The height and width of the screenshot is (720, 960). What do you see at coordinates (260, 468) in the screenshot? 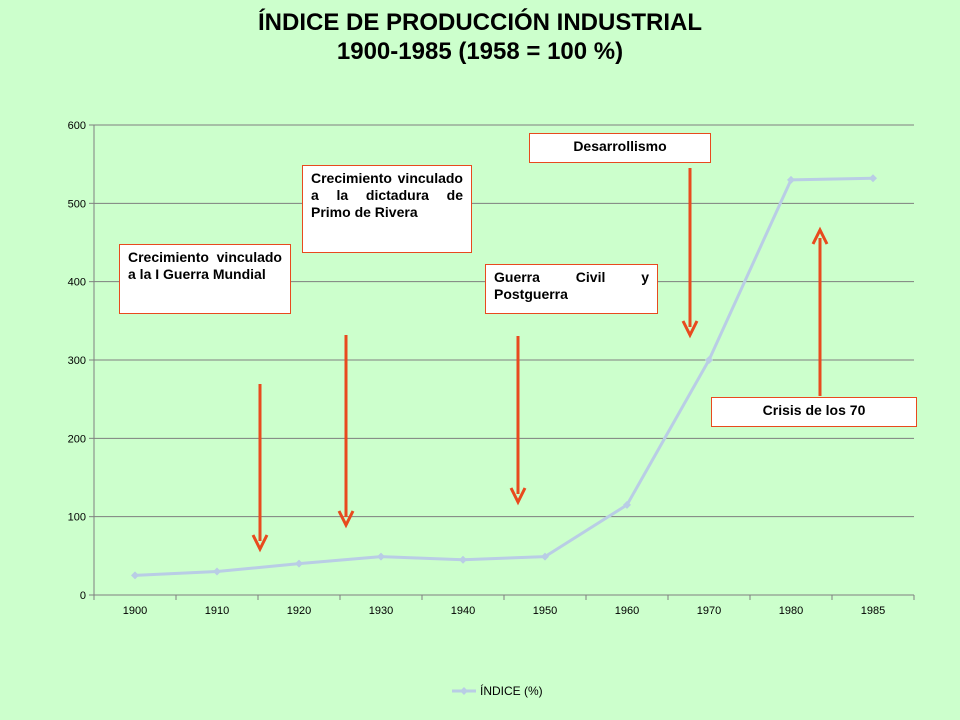
I see `arrow-guerra-mundial` at bounding box center [260, 468].